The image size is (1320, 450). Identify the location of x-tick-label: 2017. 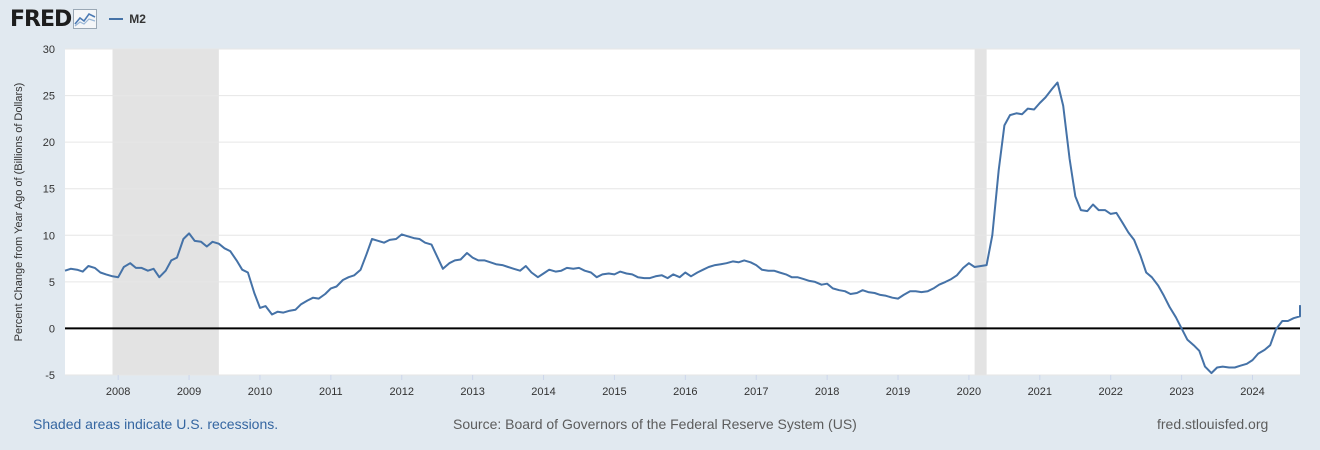
(756, 392).